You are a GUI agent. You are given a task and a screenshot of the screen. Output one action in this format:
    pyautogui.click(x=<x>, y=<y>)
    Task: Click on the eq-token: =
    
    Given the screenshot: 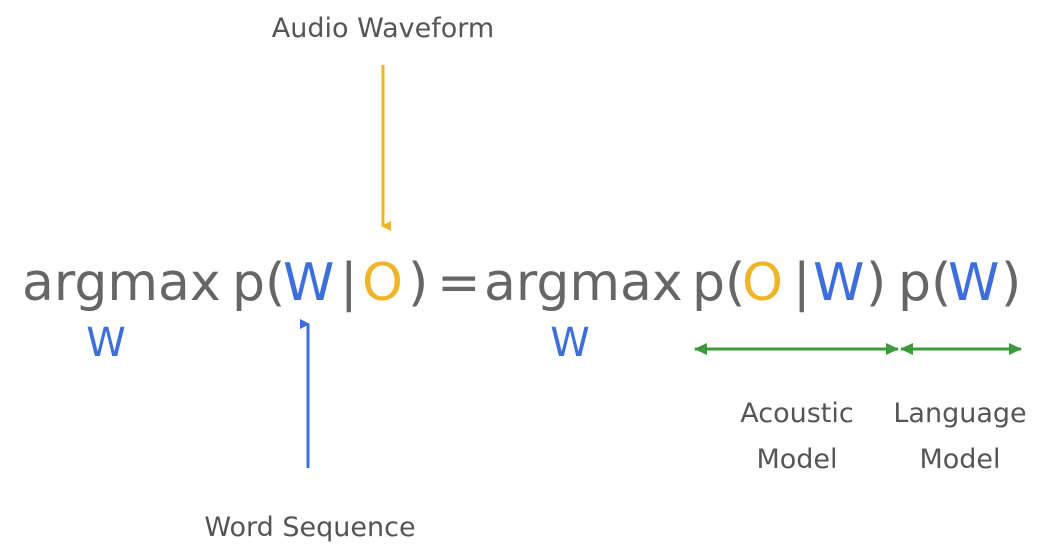 What is the action you would take?
    pyautogui.click(x=459, y=283)
    